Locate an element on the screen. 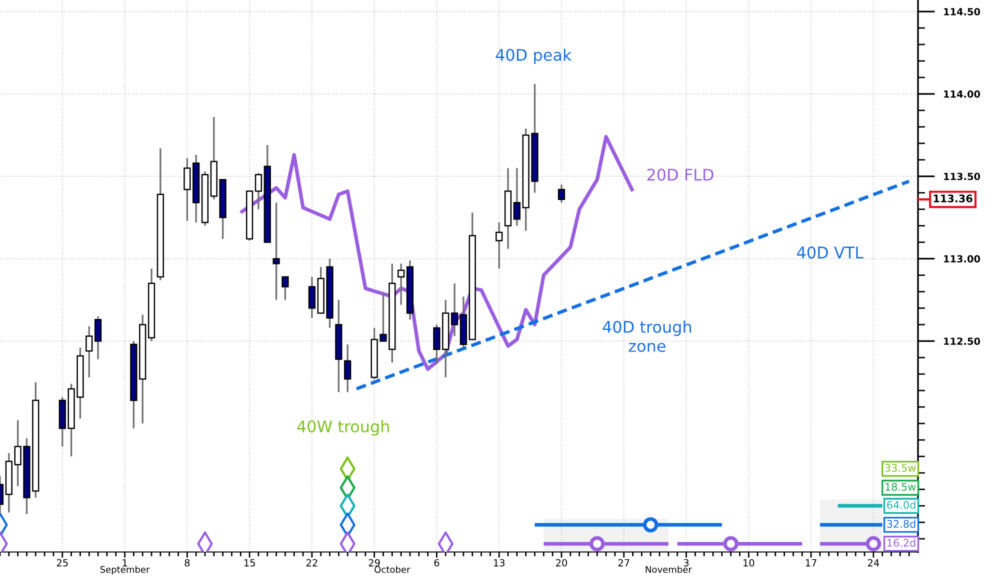 The width and height of the screenshot is (987, 580). x-tick-label: 15 is located at coordinates (249, 562).